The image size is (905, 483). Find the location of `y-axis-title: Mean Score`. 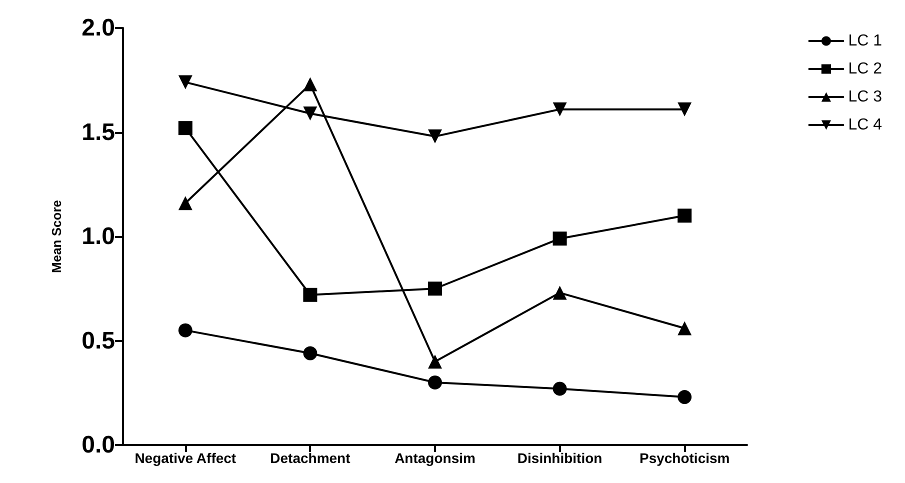

y-axis-title: Mean Score is located at coordinates (56, 236).